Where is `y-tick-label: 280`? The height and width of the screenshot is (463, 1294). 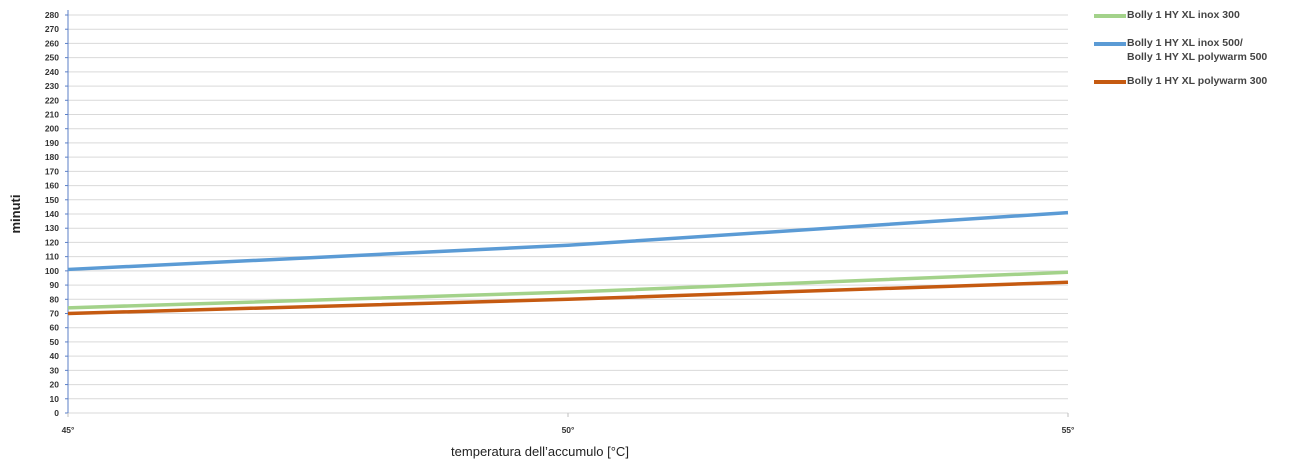 y-tick-label: 280 is located at coordinates (52, 15).